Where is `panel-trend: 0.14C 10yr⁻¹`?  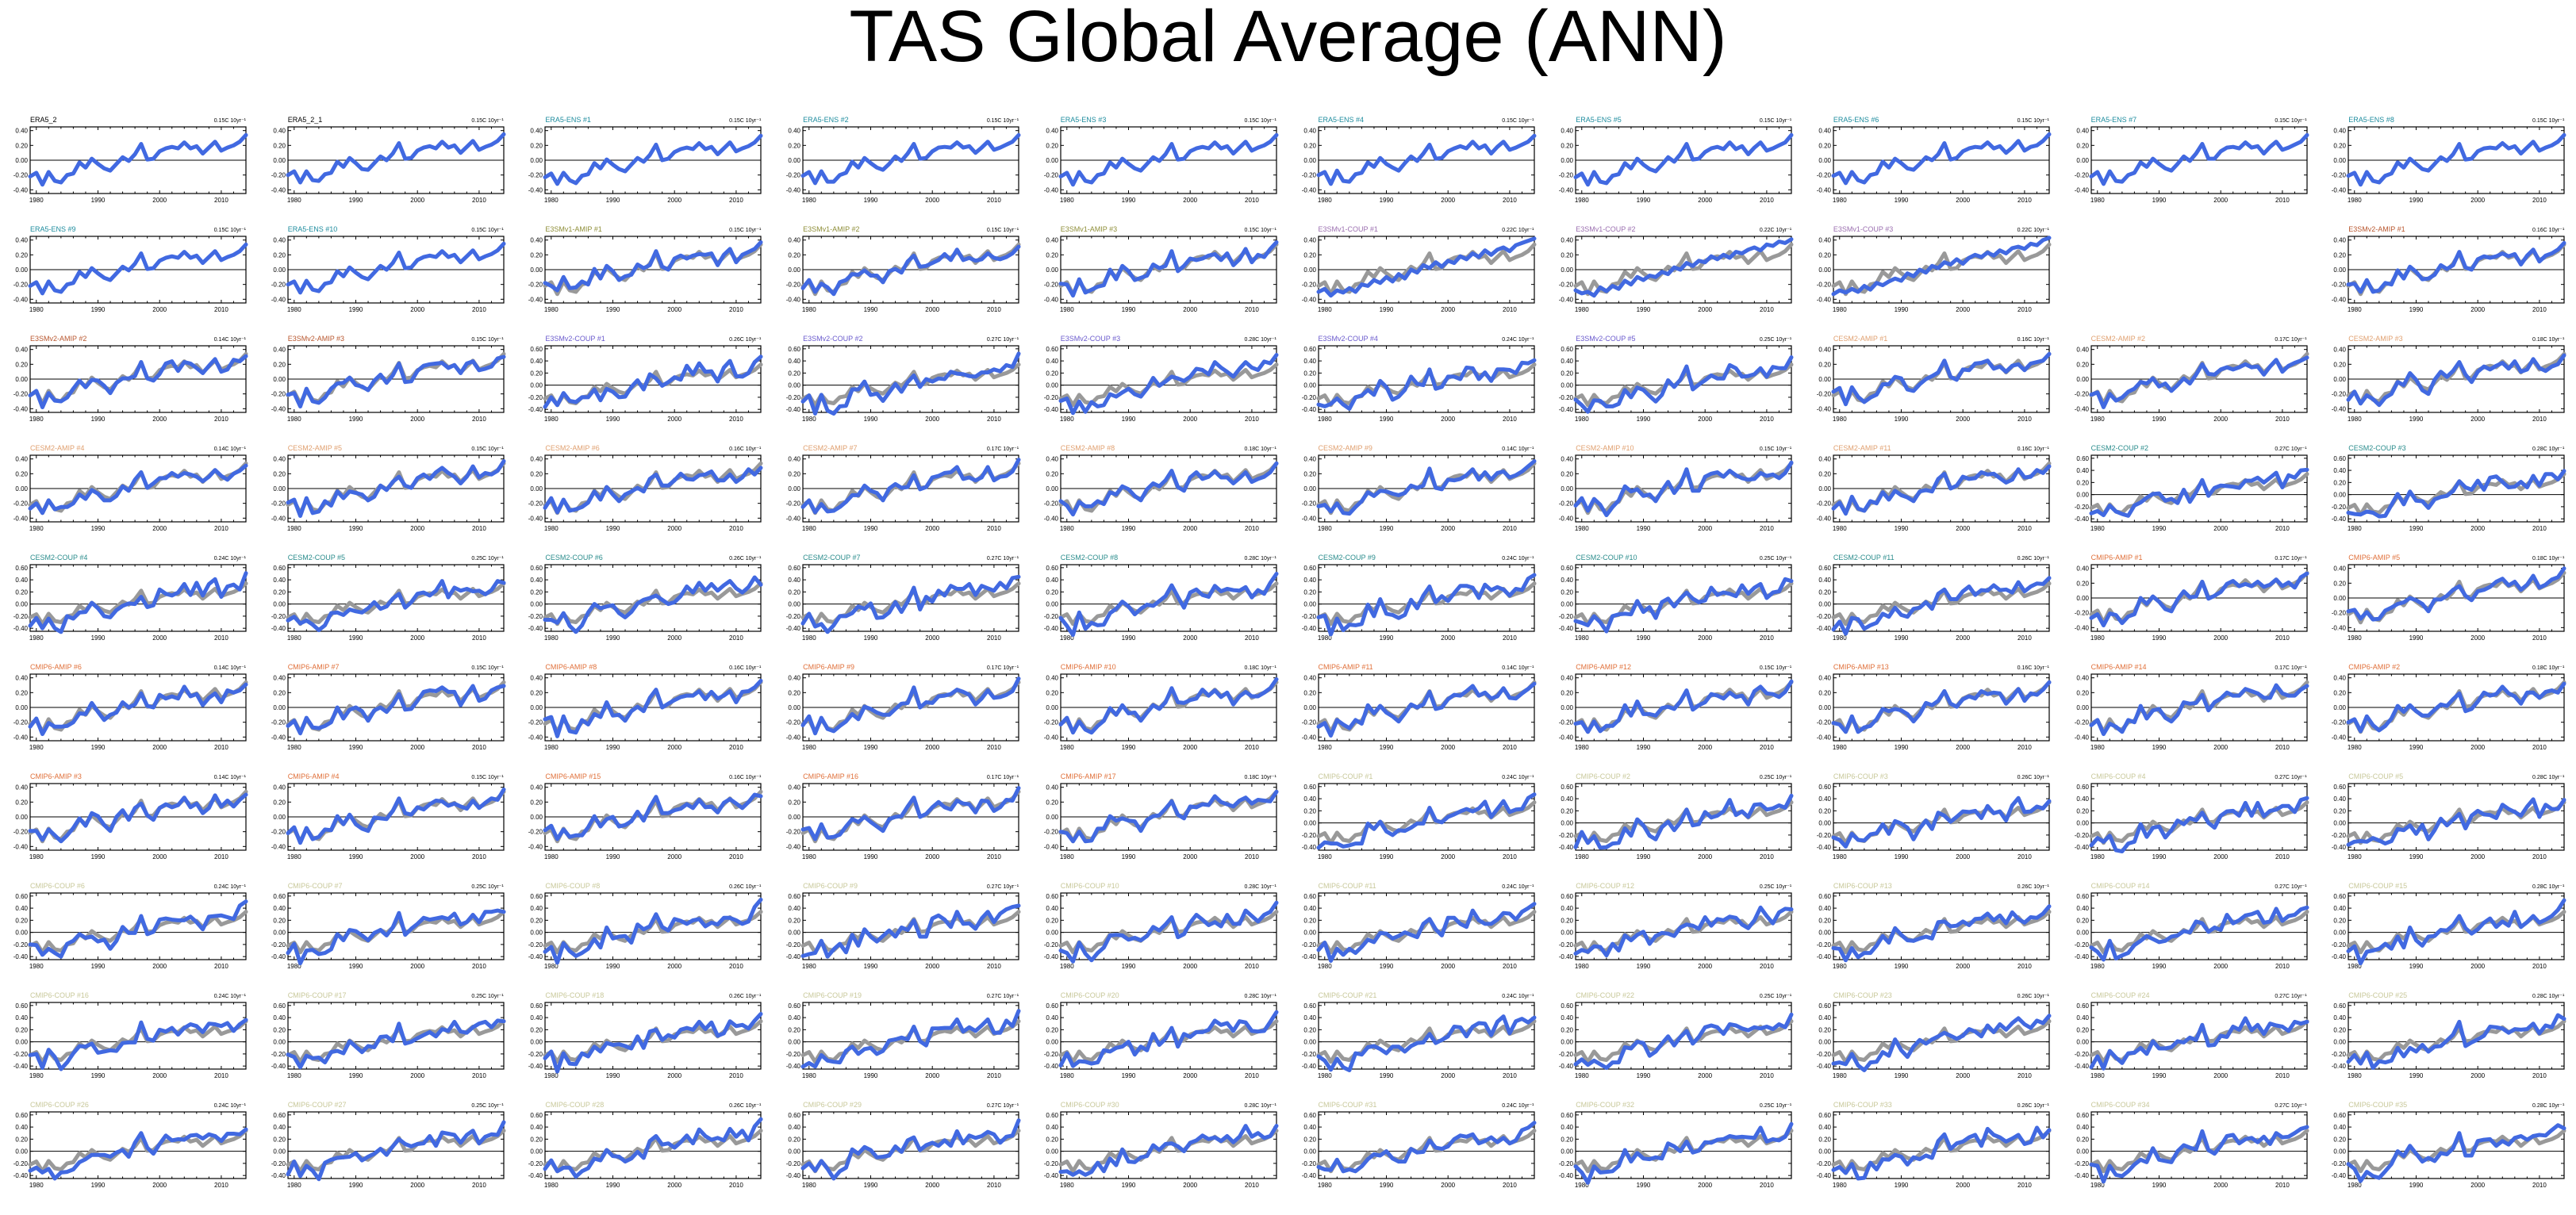
panel-trend: 0.14C 10yr⁻¹ is located at coordinates (1518, 449).